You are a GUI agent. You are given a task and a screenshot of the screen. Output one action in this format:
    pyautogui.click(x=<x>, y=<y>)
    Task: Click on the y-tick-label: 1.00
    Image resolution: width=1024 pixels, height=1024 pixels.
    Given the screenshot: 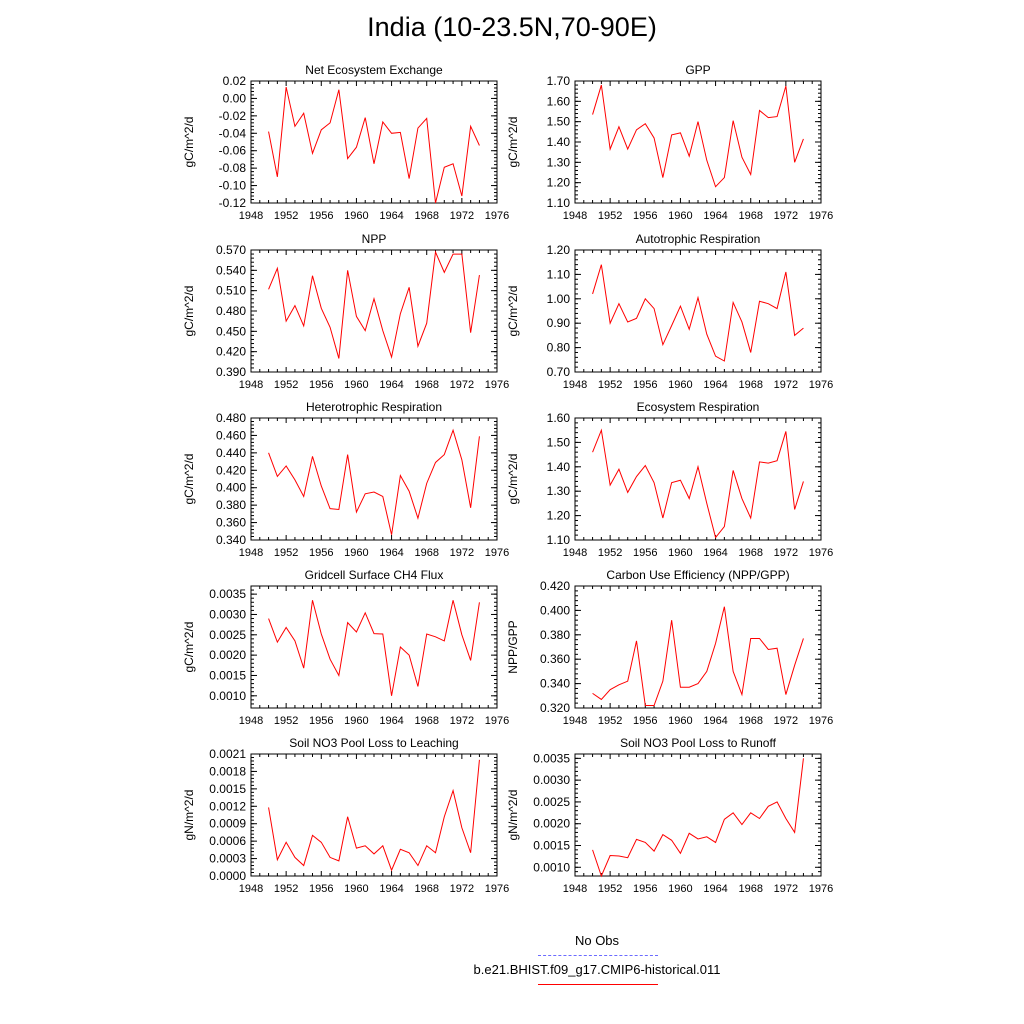 What is the action you would take?
    pyautogui.click(x=559, y=299)
    